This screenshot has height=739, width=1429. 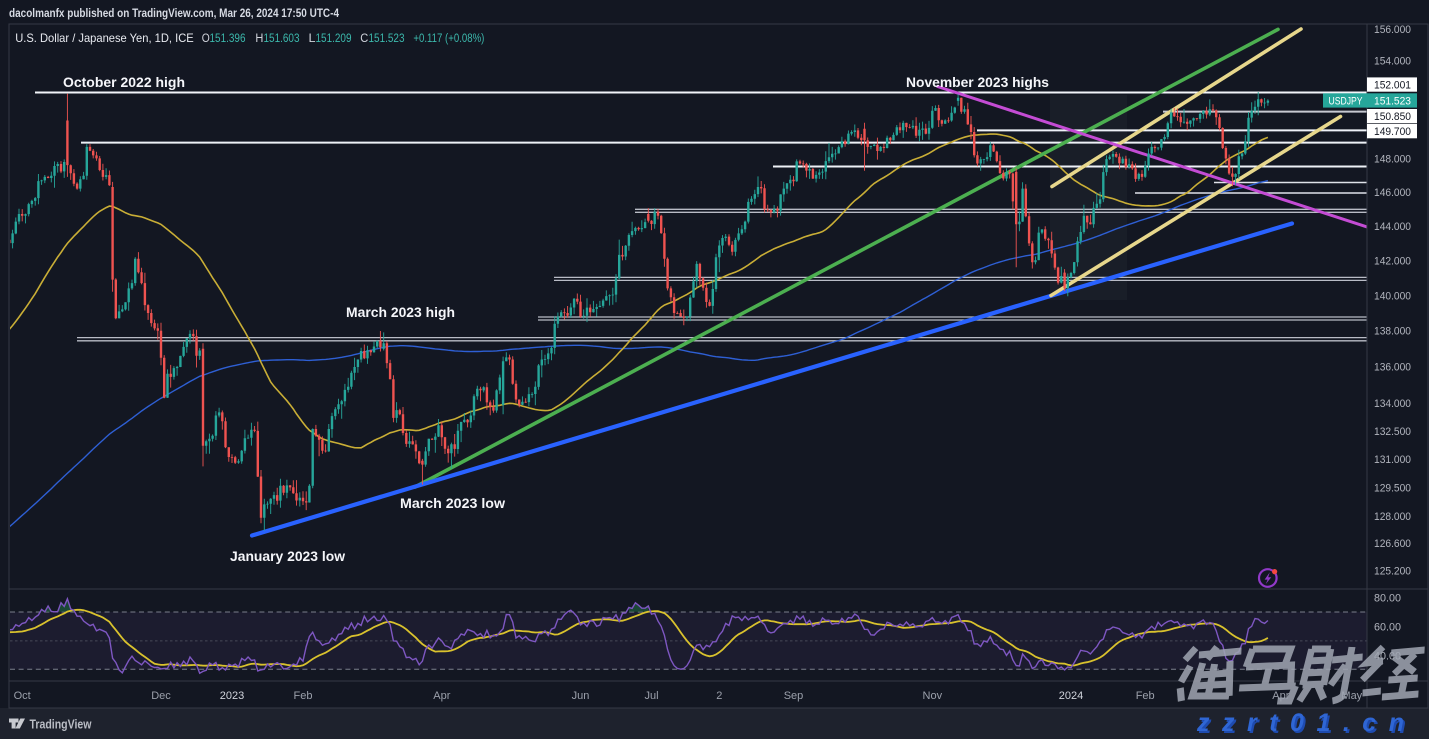 I want to click on svg-text: March 2023 high, so click(x=400, y=312).